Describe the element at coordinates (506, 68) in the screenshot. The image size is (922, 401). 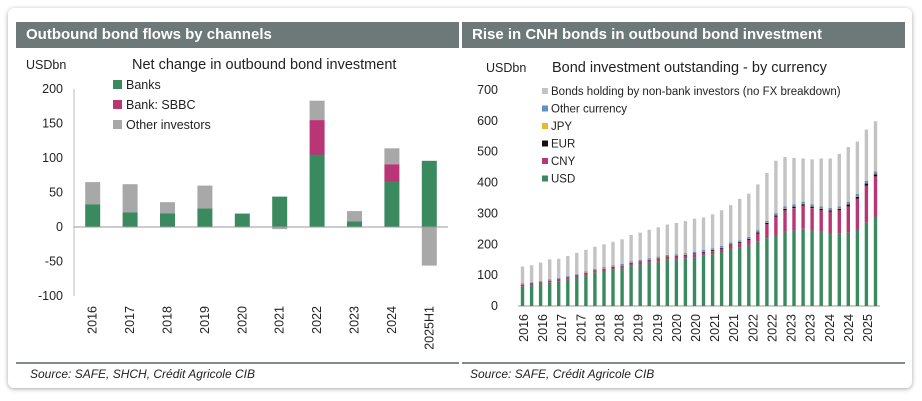
I see `y-axis-unit: USDbn` at that location.